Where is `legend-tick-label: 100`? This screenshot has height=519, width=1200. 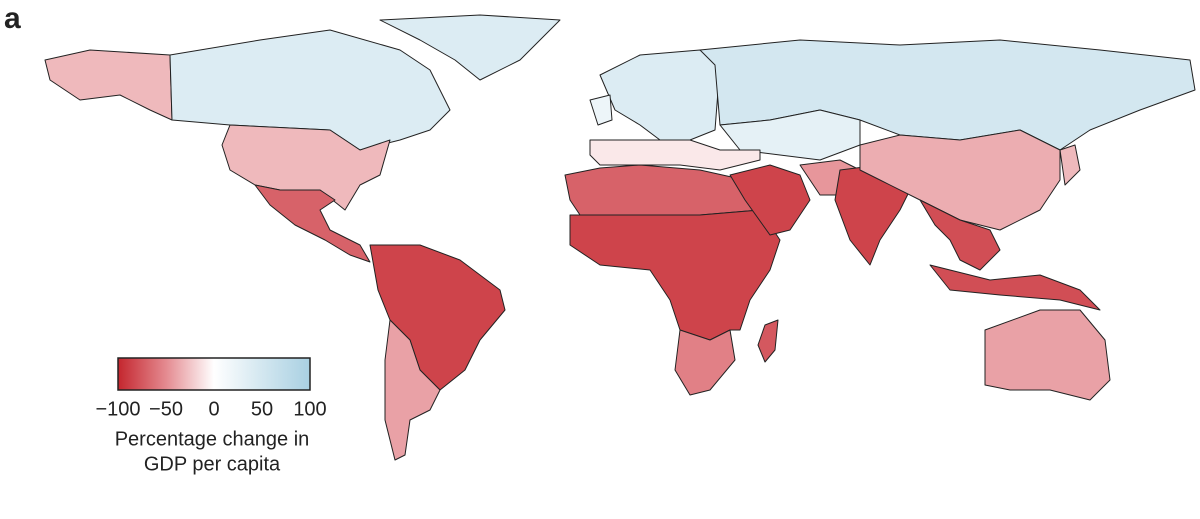
legend-tick-label: 100 is located at coordinates (309, 409).